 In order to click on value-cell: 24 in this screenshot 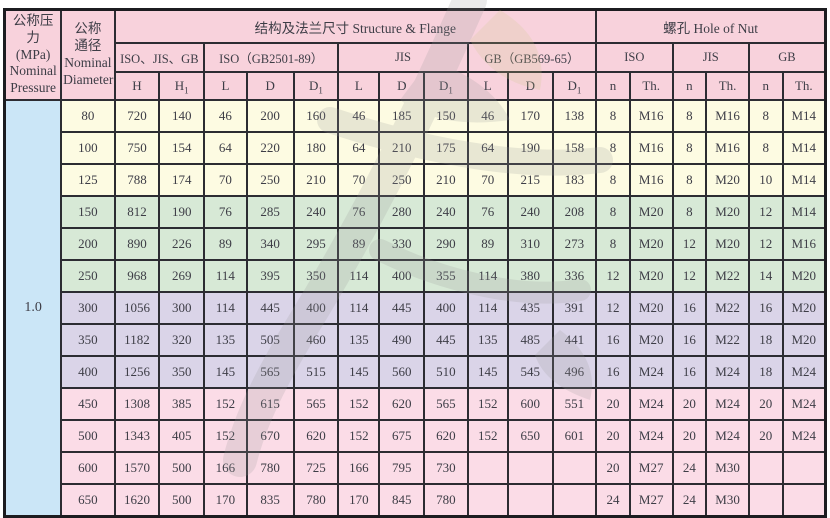, I will do `click(689, 468)`.